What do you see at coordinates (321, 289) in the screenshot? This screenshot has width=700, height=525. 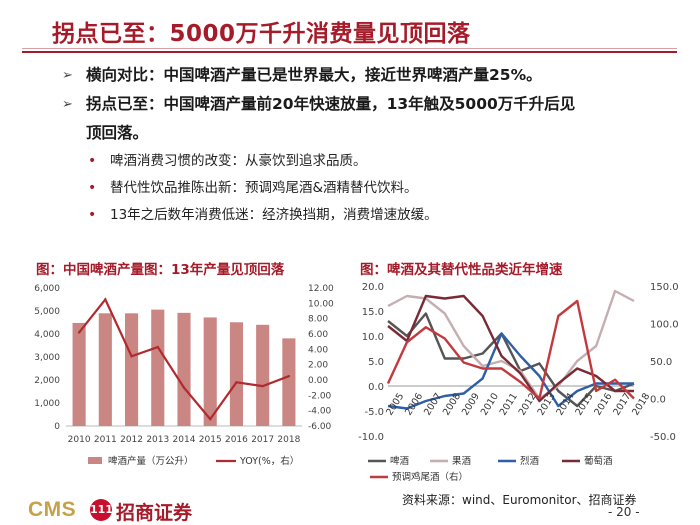 I see `y-right-tick-label: 12.00` at bounding box center [321, 289].